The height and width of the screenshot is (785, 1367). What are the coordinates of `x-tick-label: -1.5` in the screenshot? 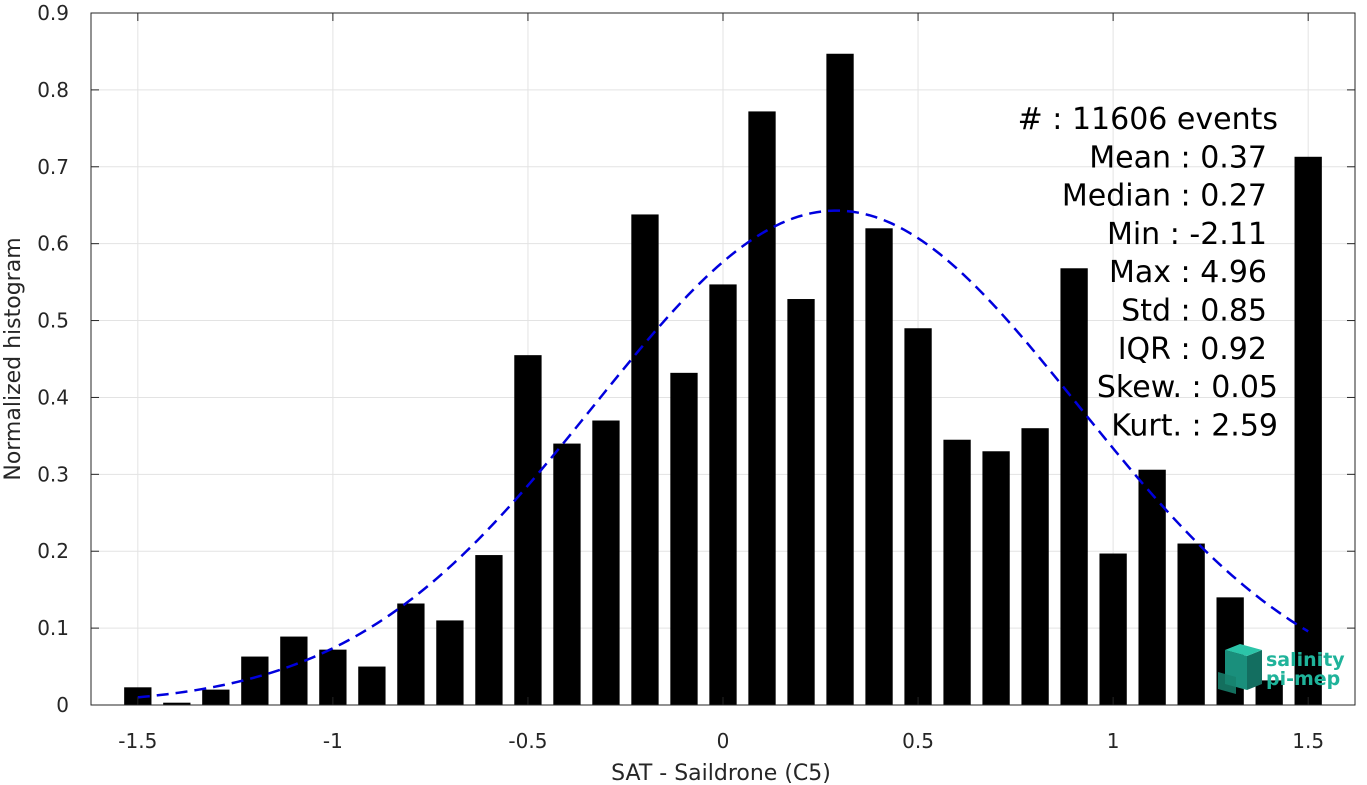 It's located at (137, 741).